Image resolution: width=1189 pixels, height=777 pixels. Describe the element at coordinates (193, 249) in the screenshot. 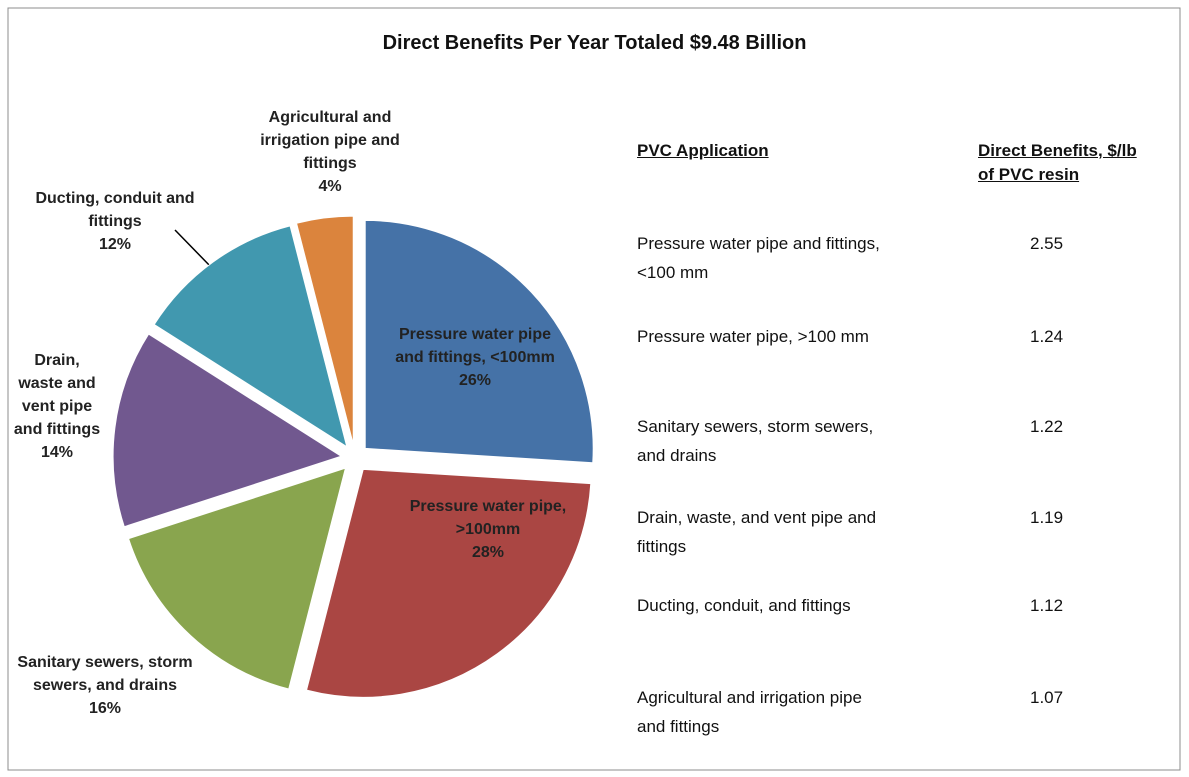

I see `leader-line` at that location.